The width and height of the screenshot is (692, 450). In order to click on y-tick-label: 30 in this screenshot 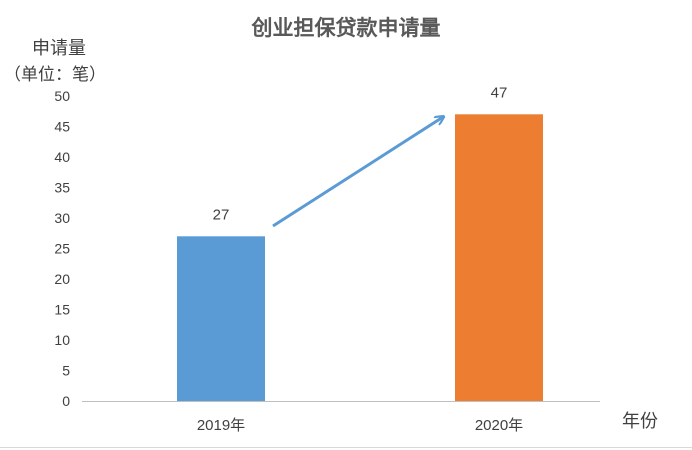, I will do `click(62, 218)`.